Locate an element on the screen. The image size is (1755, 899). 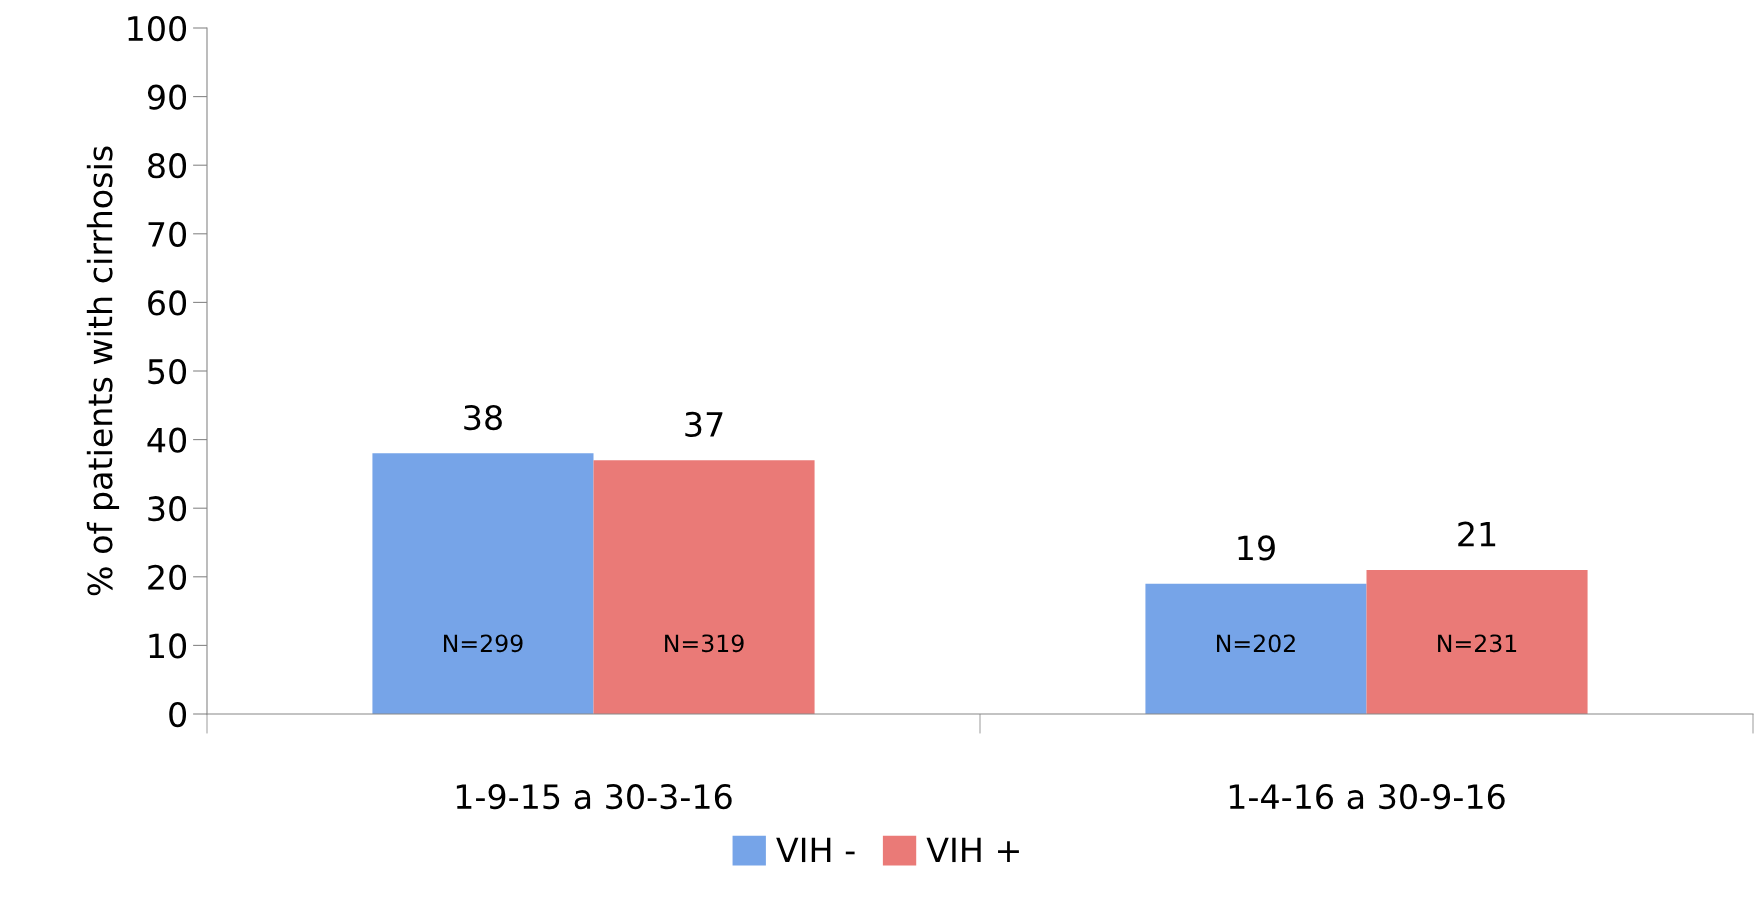
y-axis-title: % of patients with cirrhosis is located at coordinates (103, 371).